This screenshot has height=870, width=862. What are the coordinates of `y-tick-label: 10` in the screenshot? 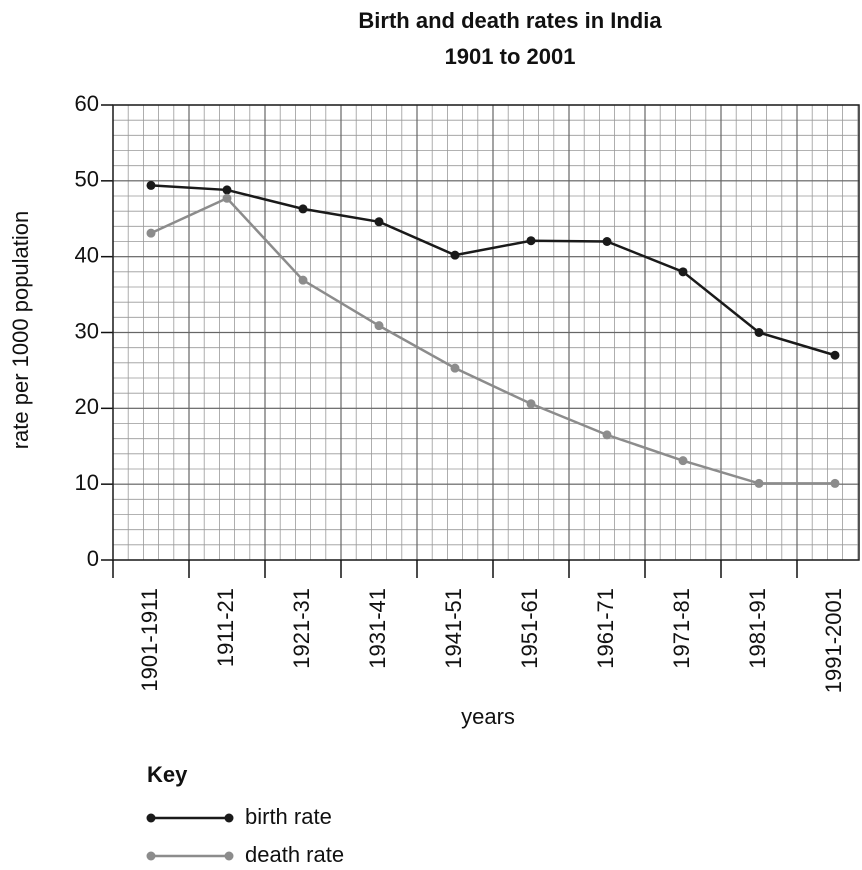 It's located at (87, 482).